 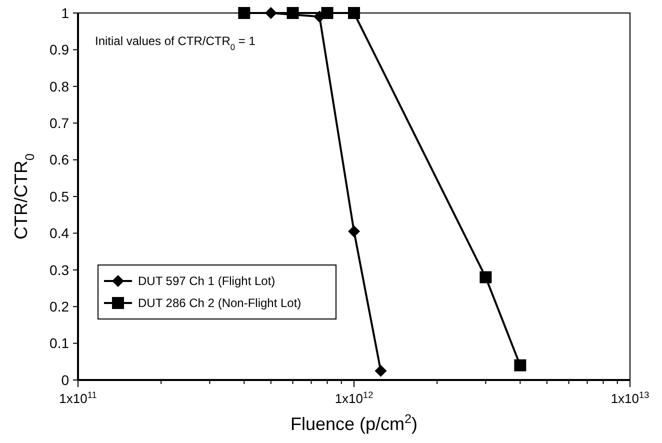 I want to click on x-tick-label: 1x10$^{13}$, so click(x=630, y=398).